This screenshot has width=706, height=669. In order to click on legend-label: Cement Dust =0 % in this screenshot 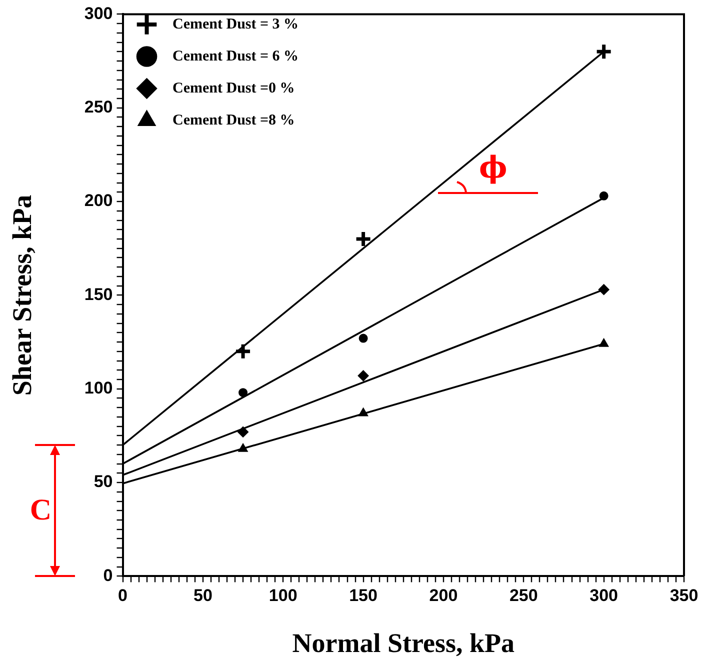, I will do `click(228, 88)`.